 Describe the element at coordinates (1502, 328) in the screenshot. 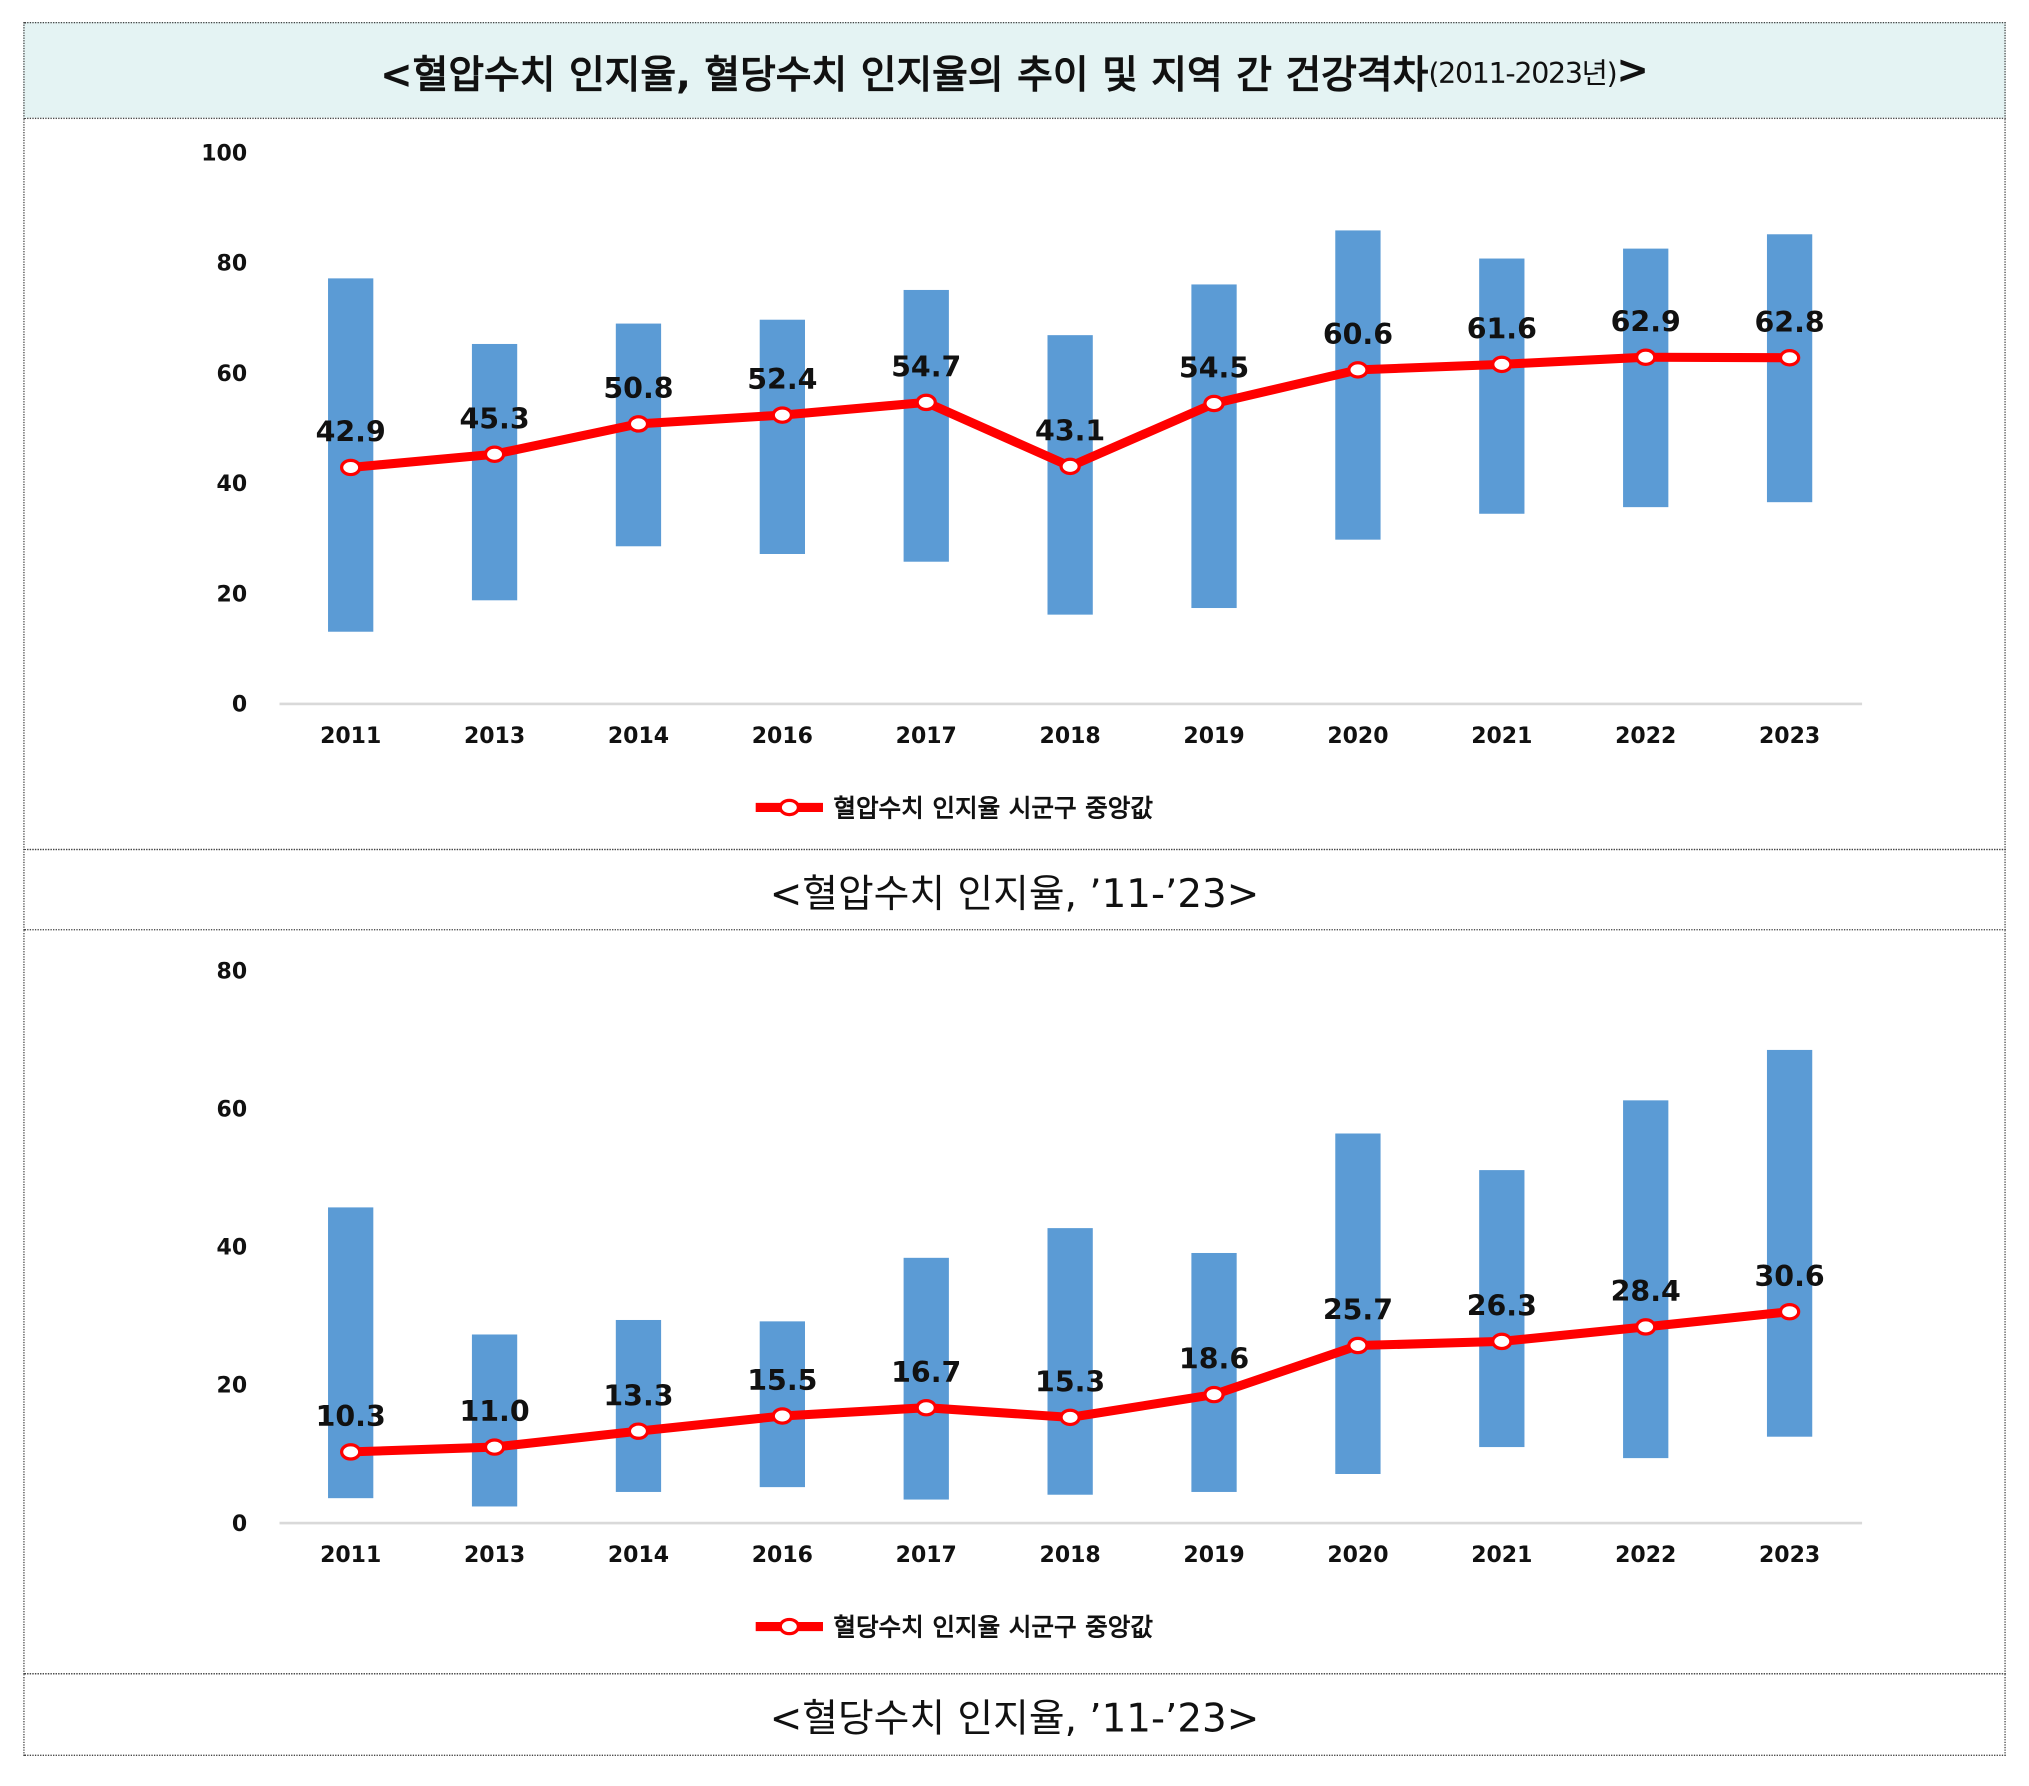

I see `data-label: 61.6` at that location.